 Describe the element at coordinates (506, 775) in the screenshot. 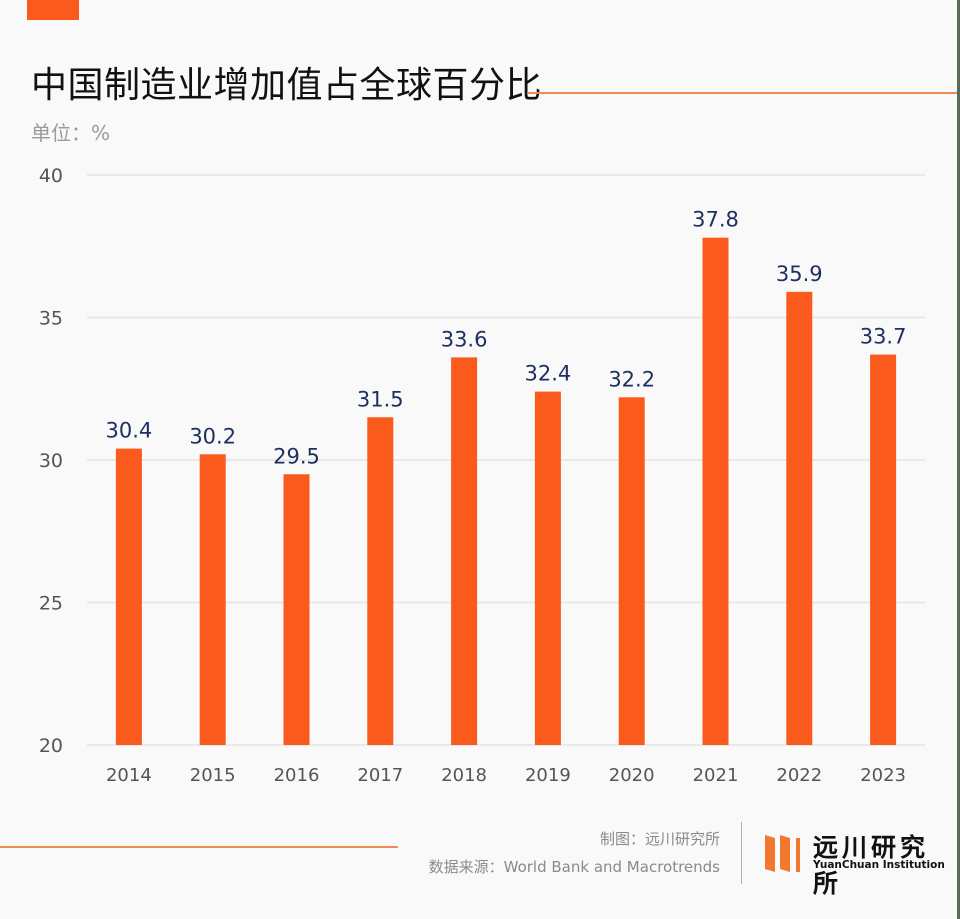

I see `x-axis-ticks: 2014 2015 2016 2017 2018 2019 2020 2021 2022 2023` at that location.